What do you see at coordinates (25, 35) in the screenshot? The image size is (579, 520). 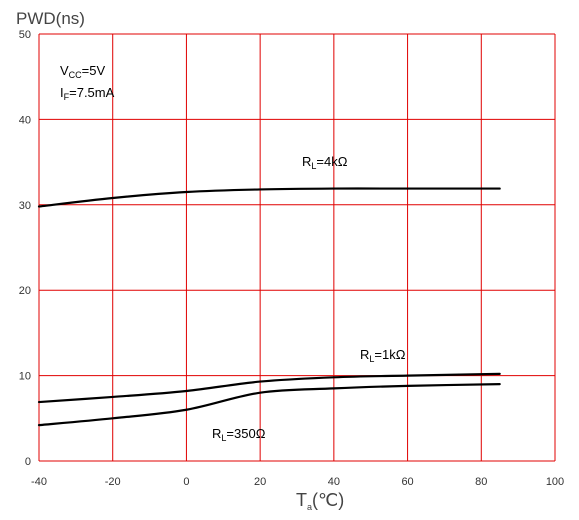 I see `y-tick-label: 50` at bounding box center [25, 35].